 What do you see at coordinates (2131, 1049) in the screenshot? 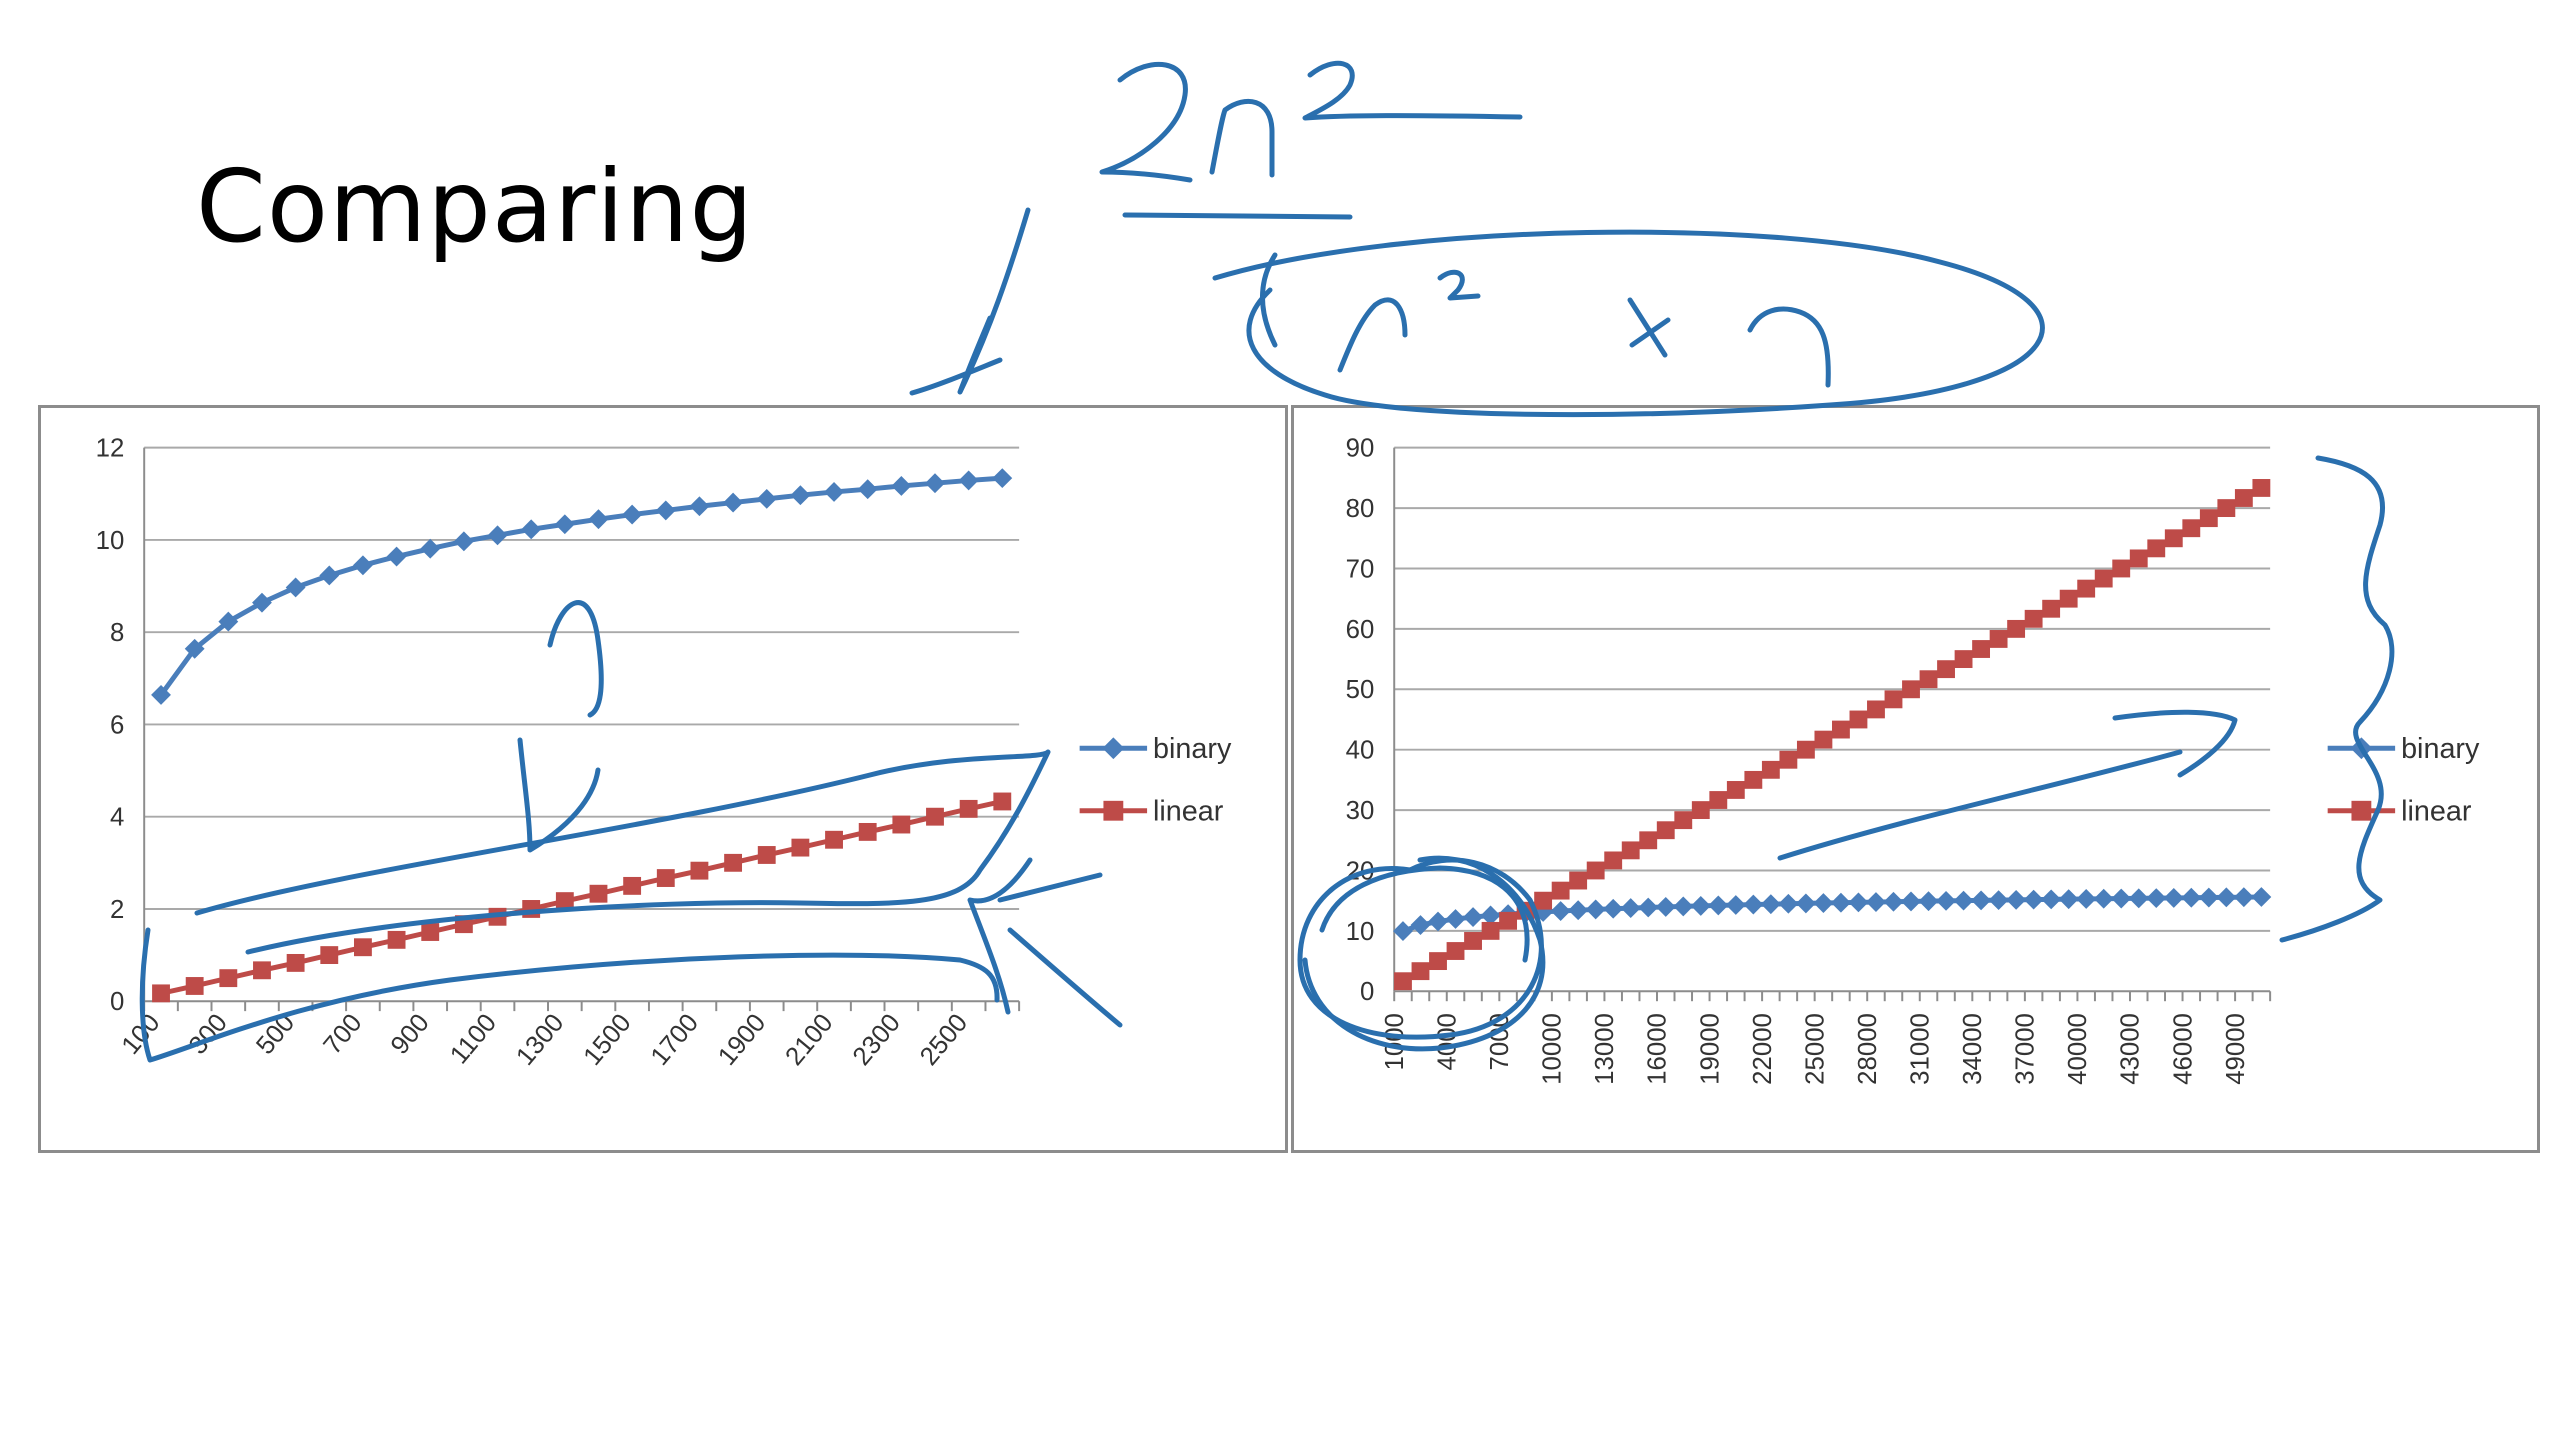
I see `right-x-tick-label: 43000` at bounding box center [2131, 1049].